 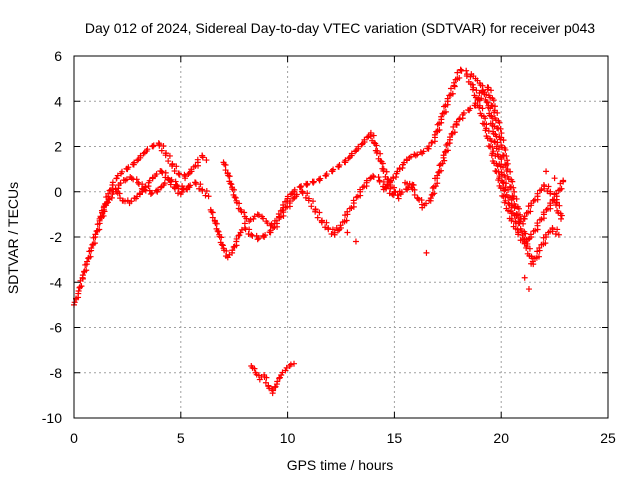 I want to click on y-axis-label: SDTVAR / TECUs, so click(x=13, y=238).